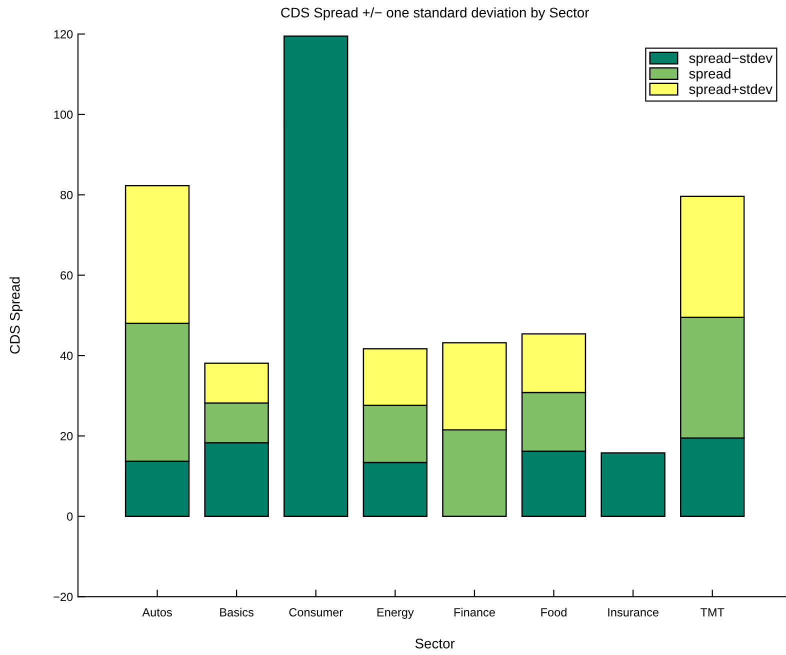 This screenshot has height=655, width=786. I want to click on y-tick-label: 0, so click(70, 516).